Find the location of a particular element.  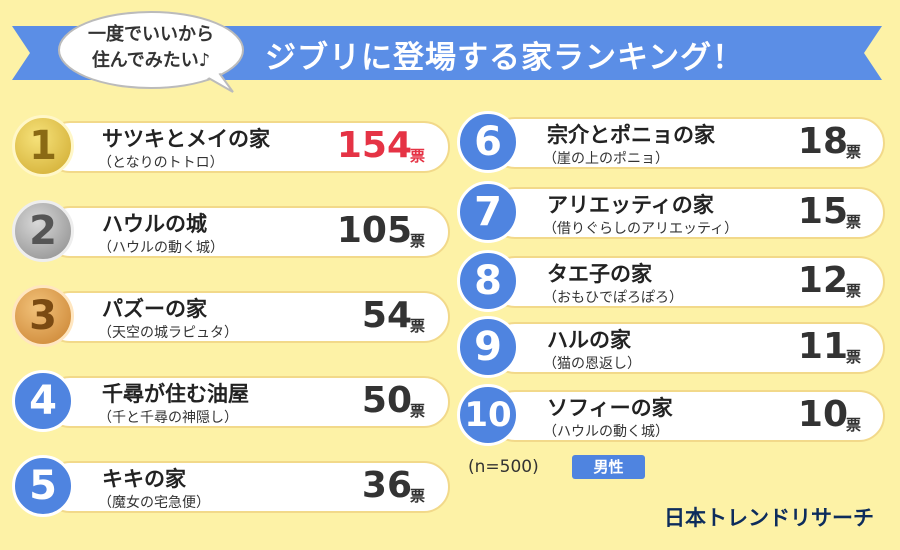

rank-number: 2 is located at coordinates (43, 231).